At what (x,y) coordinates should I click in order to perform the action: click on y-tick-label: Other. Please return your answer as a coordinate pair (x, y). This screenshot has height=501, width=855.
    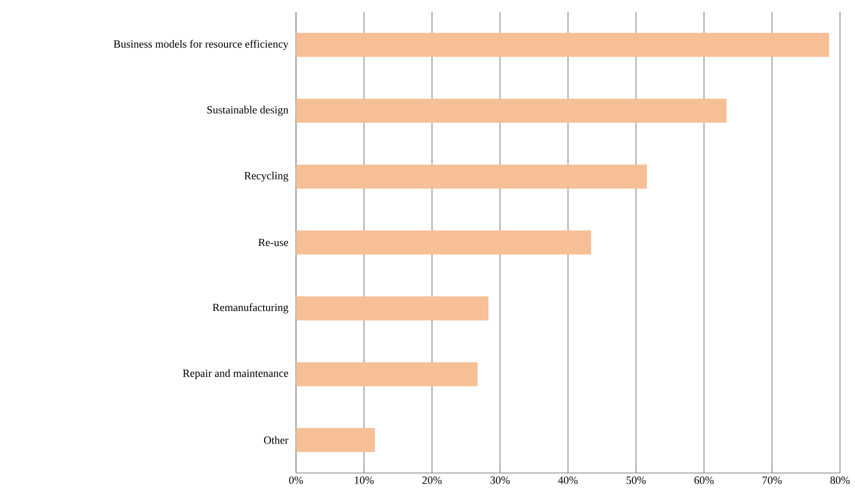
    Looking at the image, I should click on (276, 440).